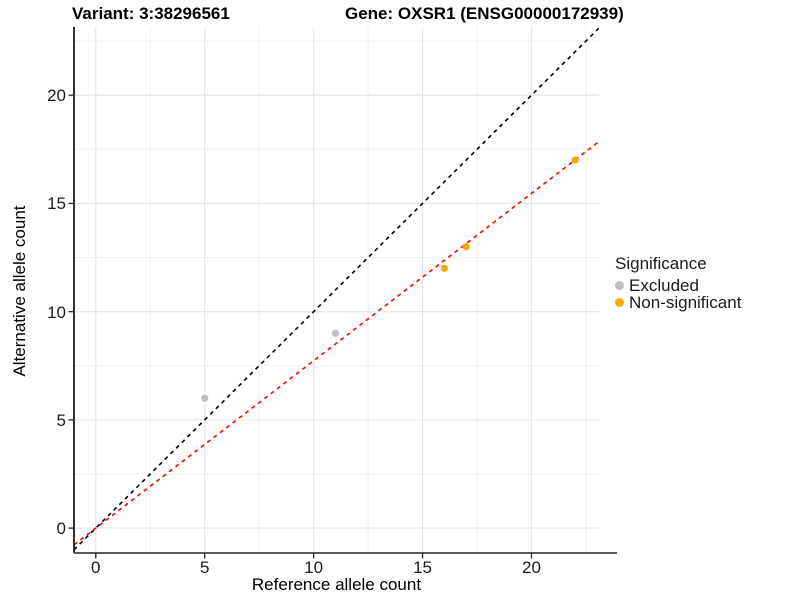 The image size is (800, 600). I want to click on non-significant-dot-icon, so click(619, 302).